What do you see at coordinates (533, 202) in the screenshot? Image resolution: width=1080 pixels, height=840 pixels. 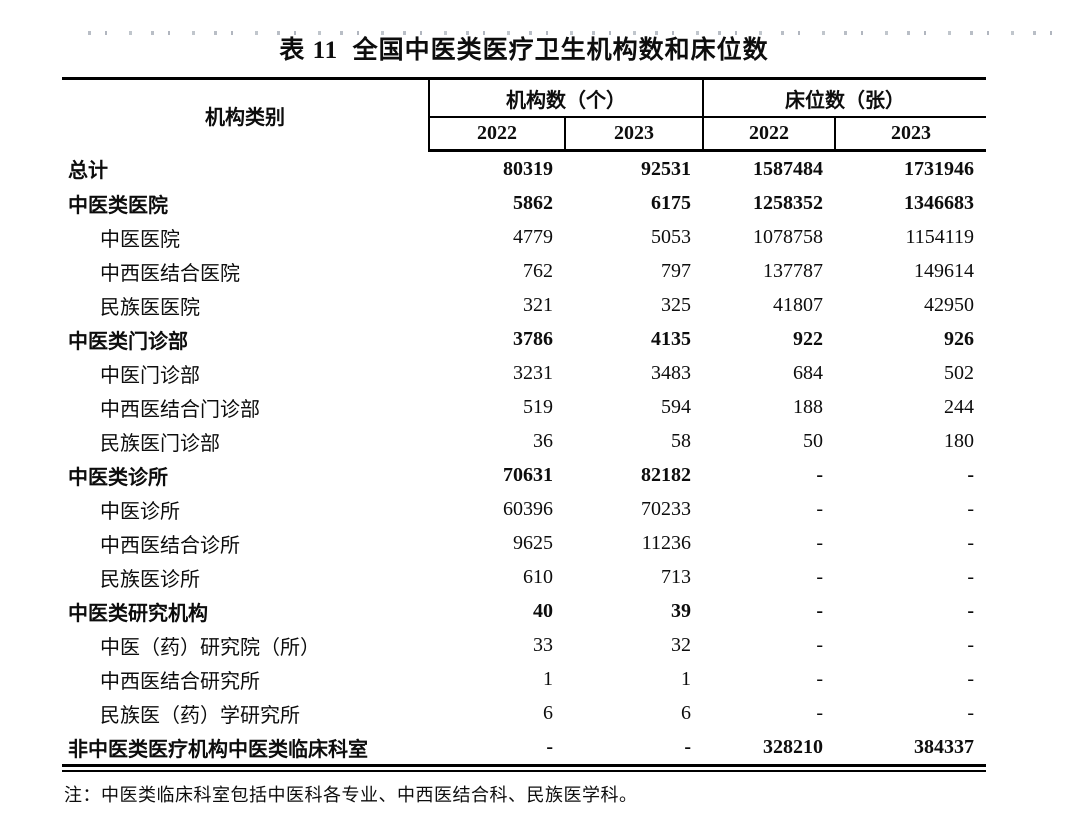 I see `value-cell: 5862` at bounding box center [533, 202].